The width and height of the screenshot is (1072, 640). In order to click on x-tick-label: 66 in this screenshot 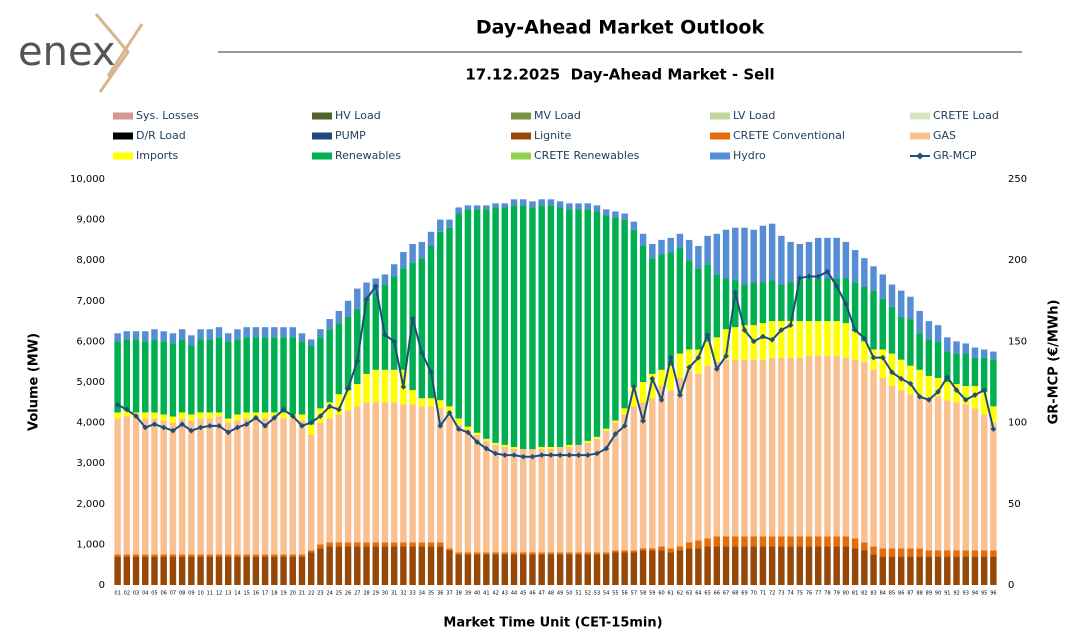, I will do `click(717, 594)`.